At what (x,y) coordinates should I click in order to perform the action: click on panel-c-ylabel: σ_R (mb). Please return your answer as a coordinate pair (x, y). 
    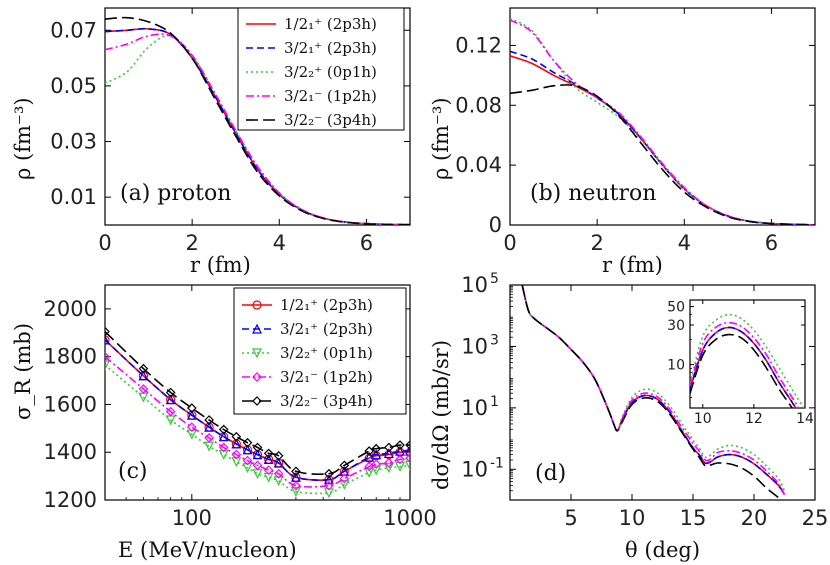
    Looking at the image, I should click on (23, 371).